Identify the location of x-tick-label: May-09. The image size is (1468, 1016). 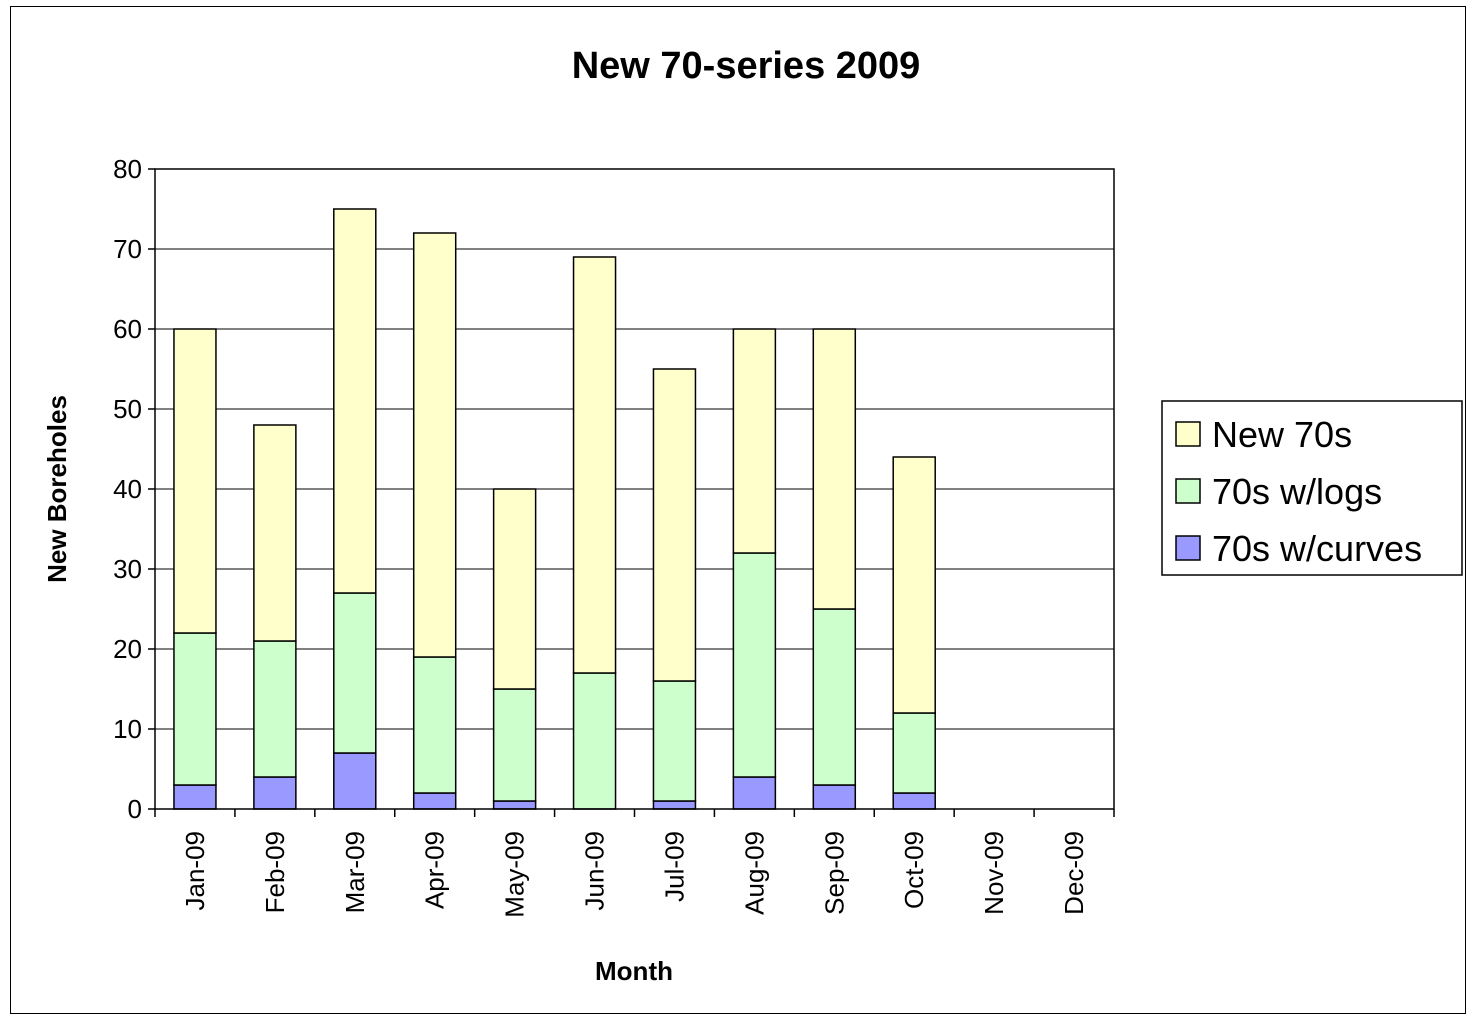
(515, 874).